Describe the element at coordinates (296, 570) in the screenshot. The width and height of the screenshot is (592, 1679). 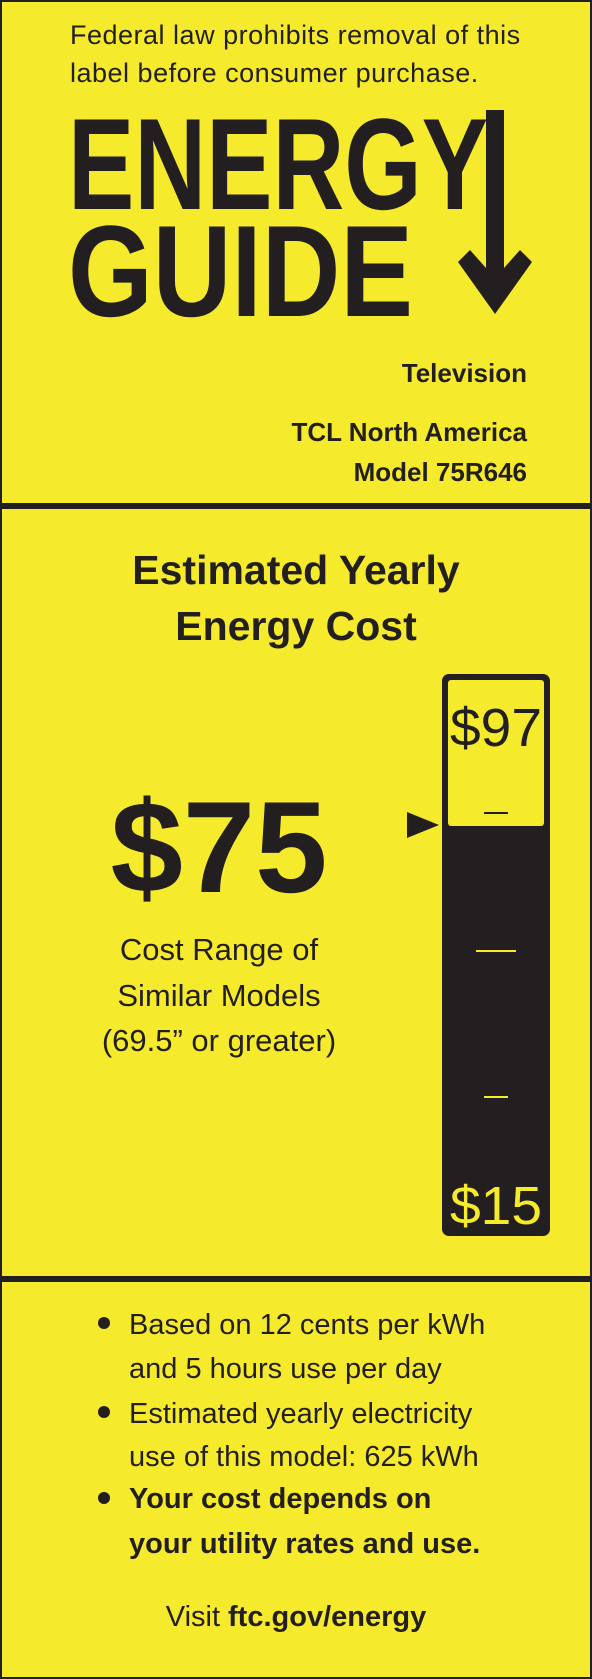
I see `cost-title: Estimated Yearly` at that location.